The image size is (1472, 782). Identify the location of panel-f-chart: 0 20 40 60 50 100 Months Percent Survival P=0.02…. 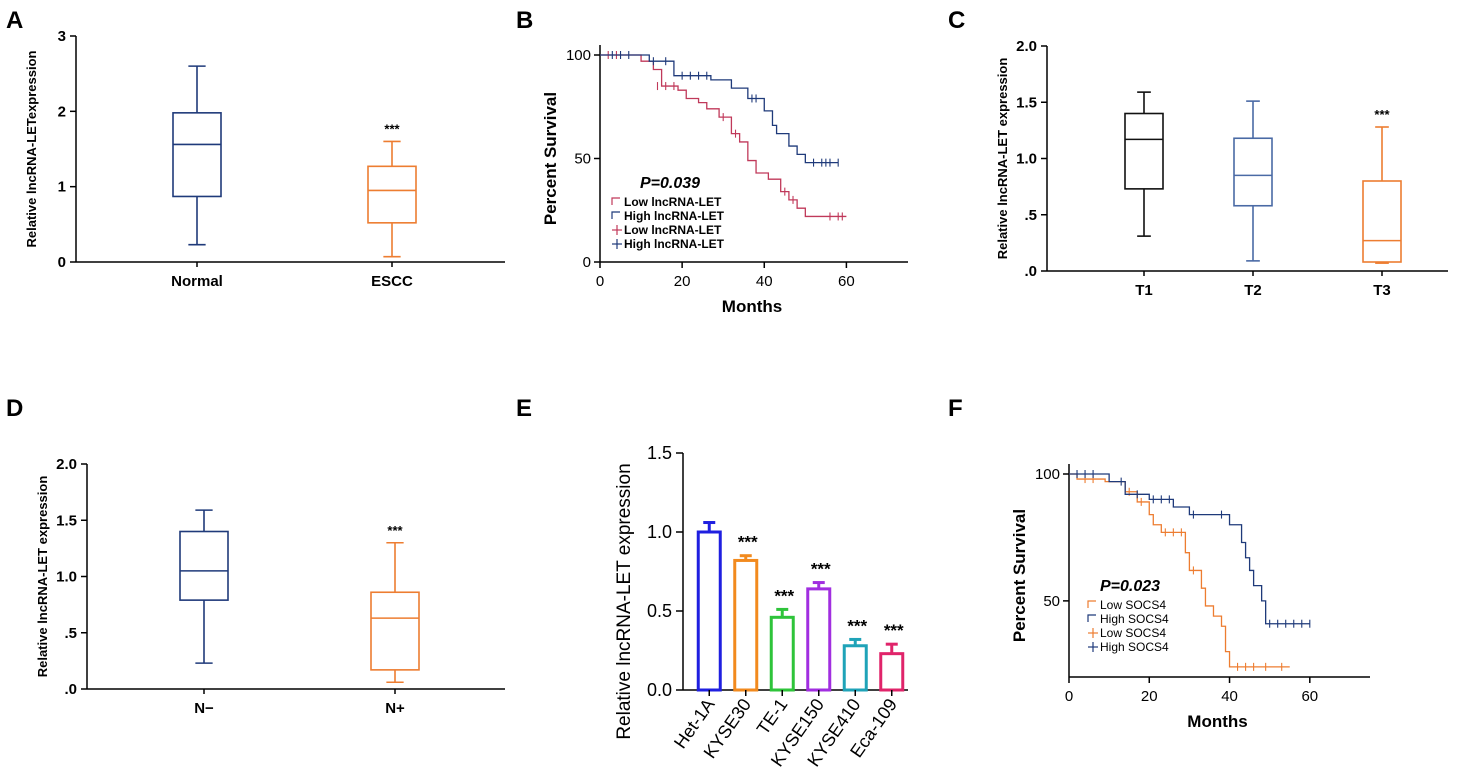
(1190, 597).